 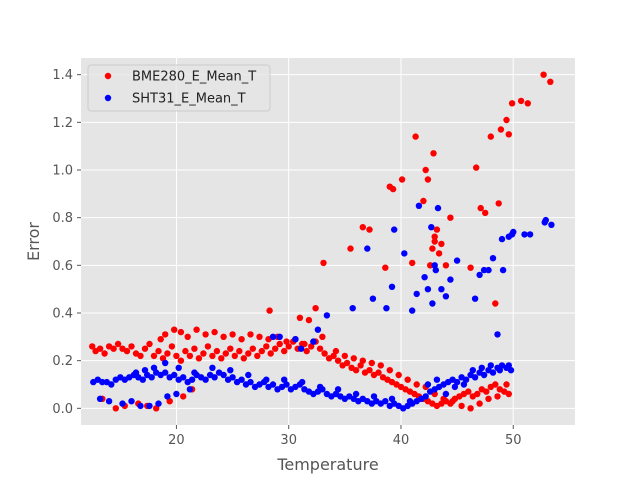 I want to click on x-tick-label: 30, so click(x=288, y=440).